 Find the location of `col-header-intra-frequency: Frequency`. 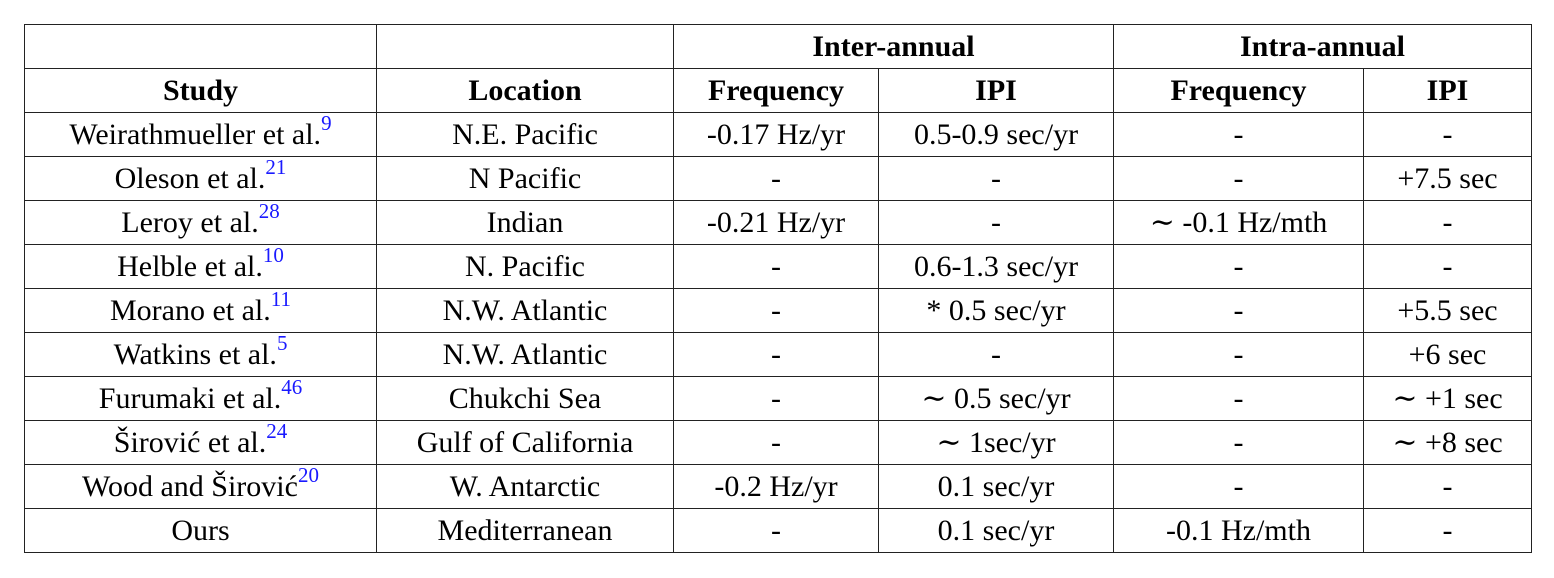

col-header-intra-frequency: Frequency is located at coordinates (1238, 90).